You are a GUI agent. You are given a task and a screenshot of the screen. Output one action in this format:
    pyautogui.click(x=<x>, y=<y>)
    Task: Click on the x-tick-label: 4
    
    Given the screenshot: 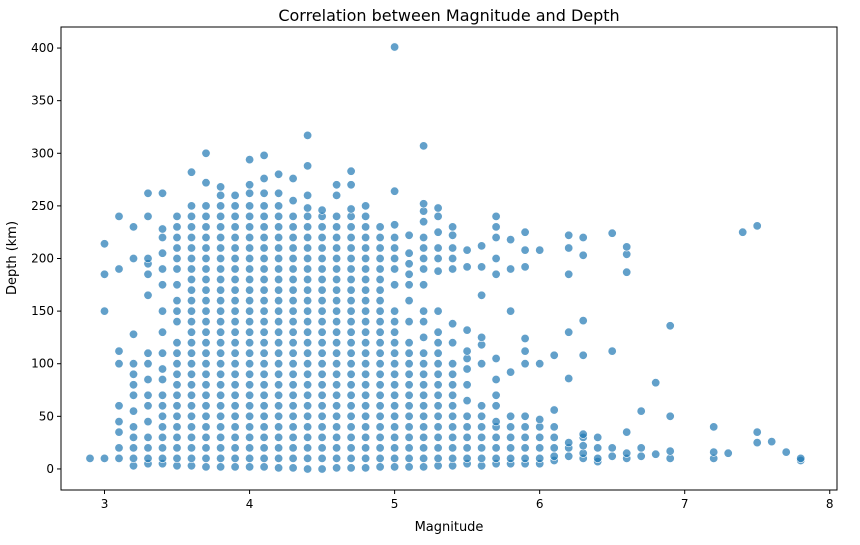 What is the action you would take?
    pyautogui.click(x=250, y=504)
    